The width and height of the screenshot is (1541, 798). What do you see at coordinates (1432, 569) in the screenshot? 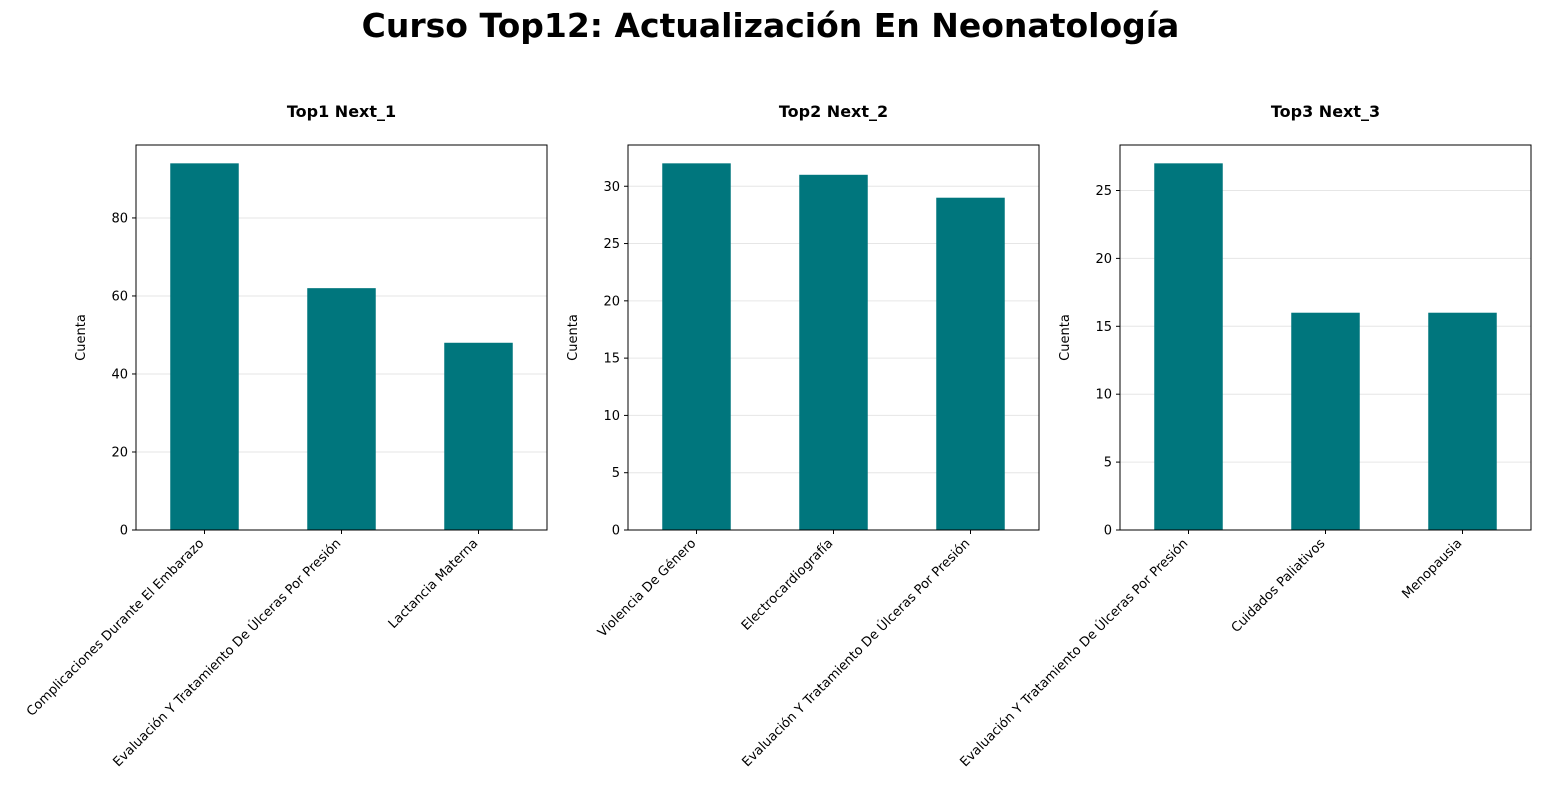
I see `x-tick-label: Menopausia` at bounding box center [1432, 569].